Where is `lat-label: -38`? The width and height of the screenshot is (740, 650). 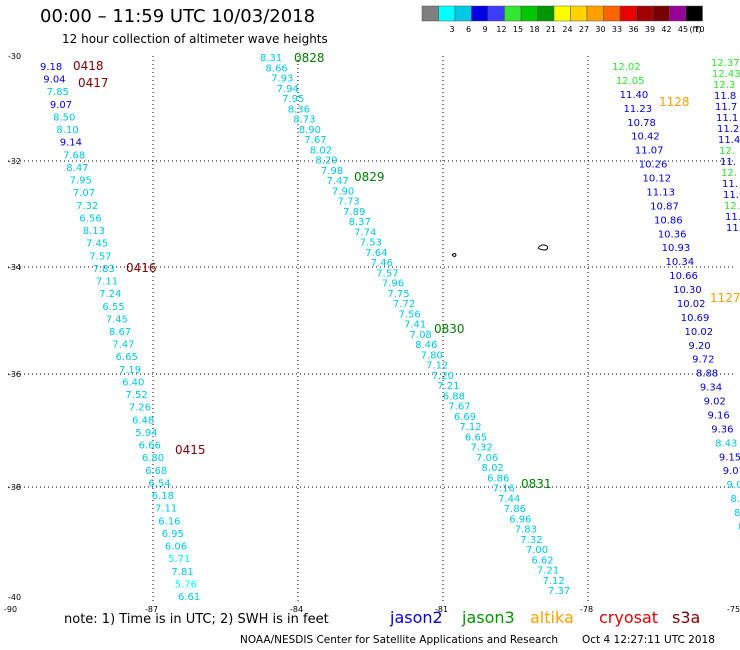 lat-label: -38 is located at coordinates (14, 487).